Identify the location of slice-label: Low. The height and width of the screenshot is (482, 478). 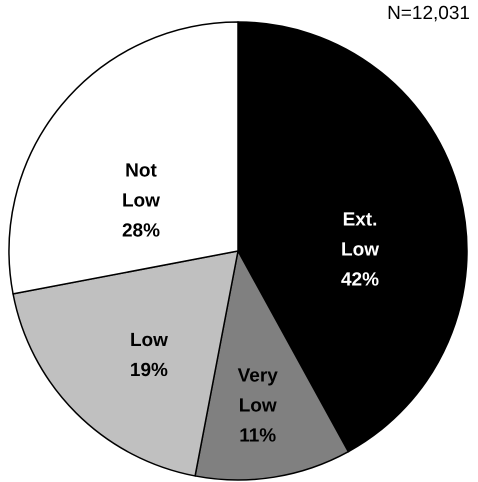
(149, 341).